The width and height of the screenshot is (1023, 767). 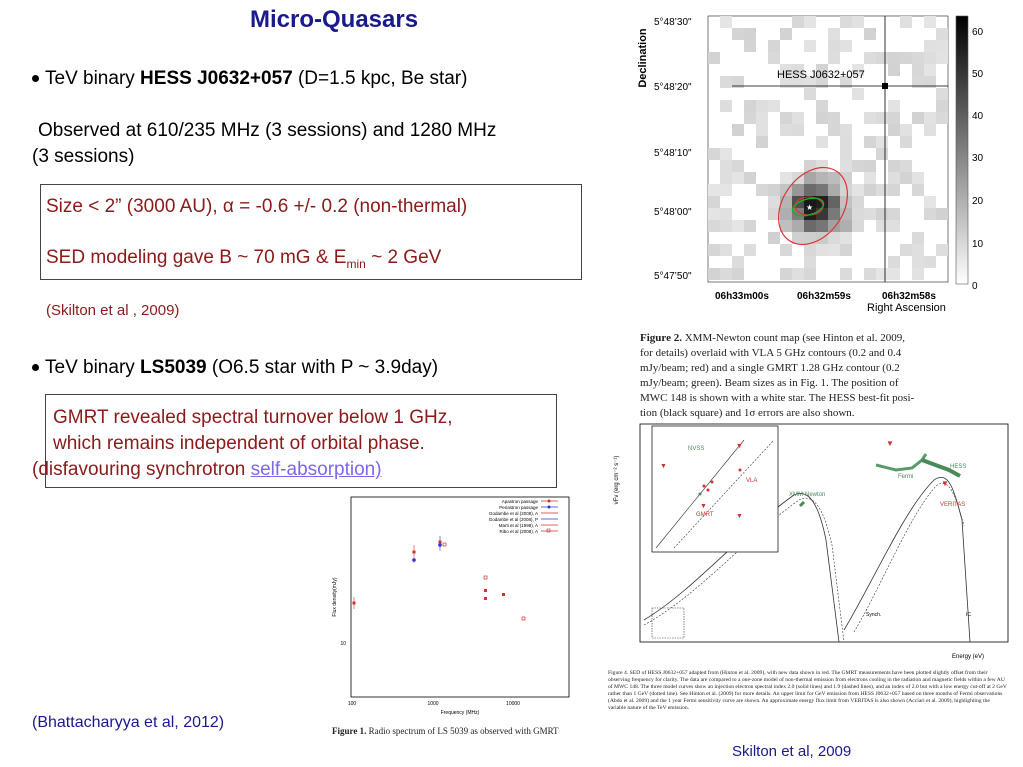 What do you see at coordinates (978, 74) in the screenshot?
I see `colorbar-tick: 50` at bounding box center [978, 74].